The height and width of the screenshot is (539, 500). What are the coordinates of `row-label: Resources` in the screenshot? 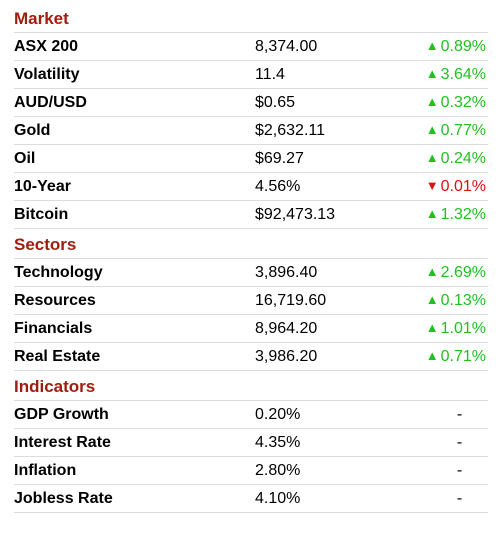 It's located at (55, 300).